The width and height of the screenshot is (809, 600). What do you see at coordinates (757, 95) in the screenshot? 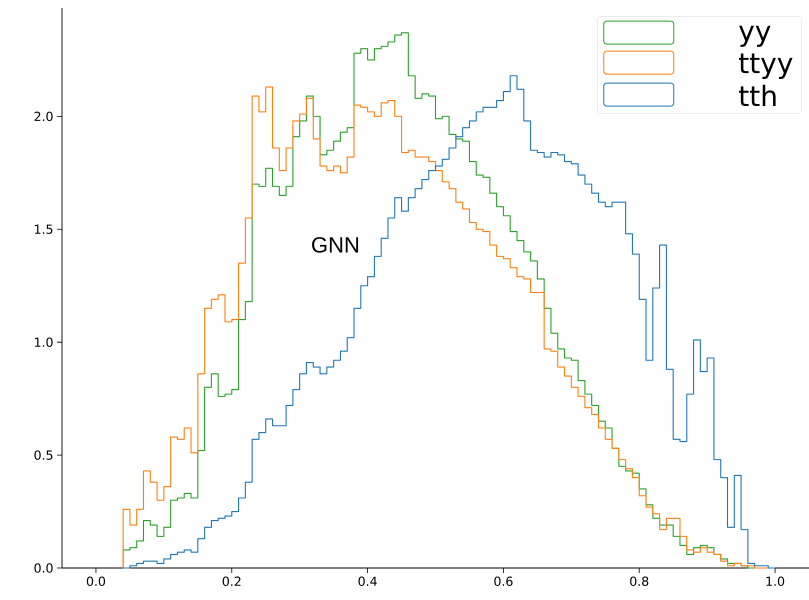
I see `legend-label: tth` at bounding box center [757, 95].